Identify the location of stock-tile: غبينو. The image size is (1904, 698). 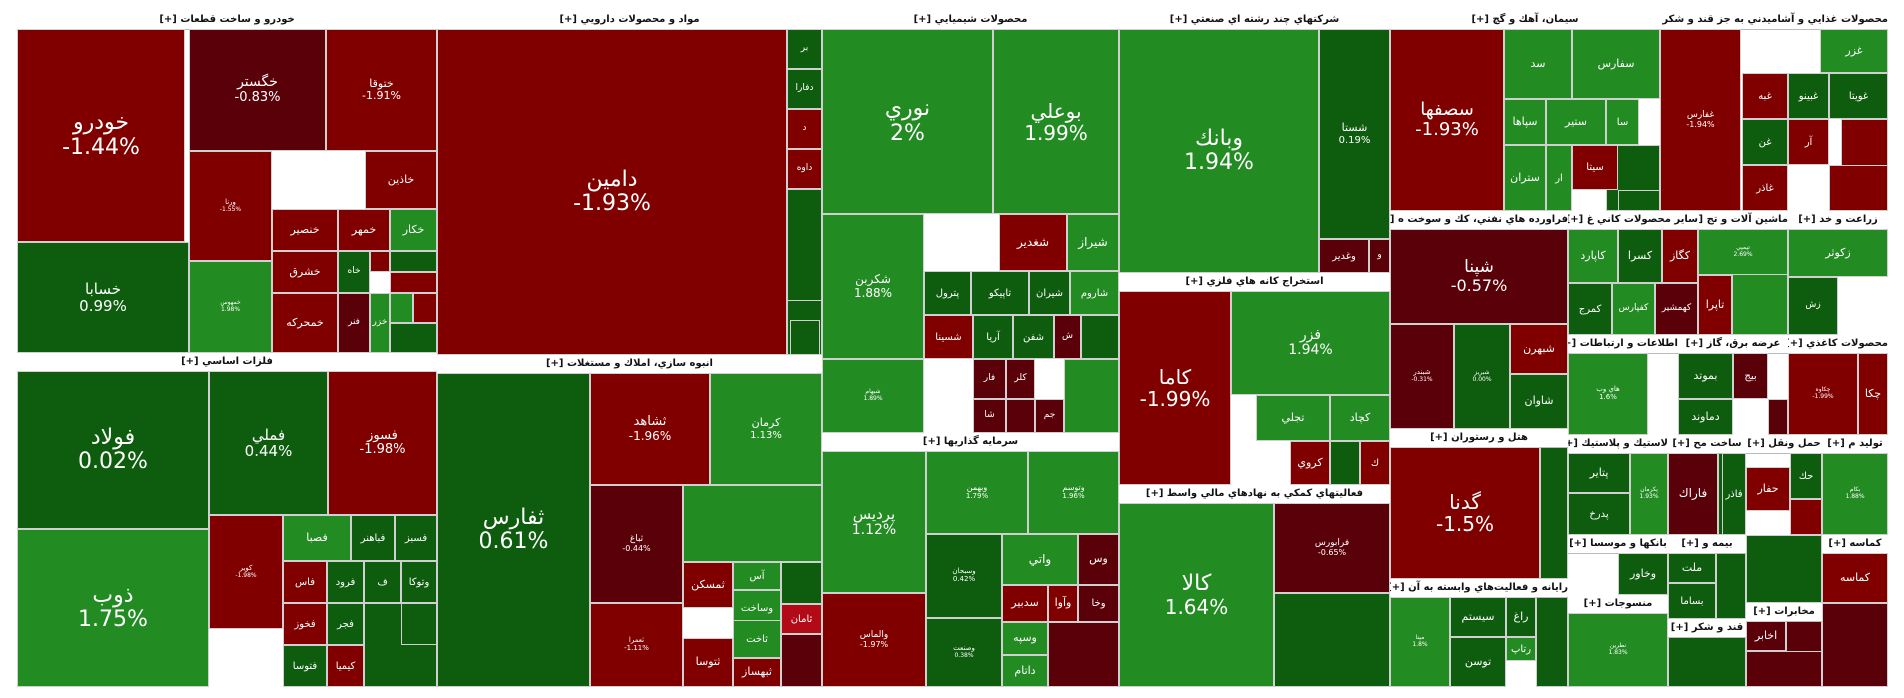
(1808, 96).